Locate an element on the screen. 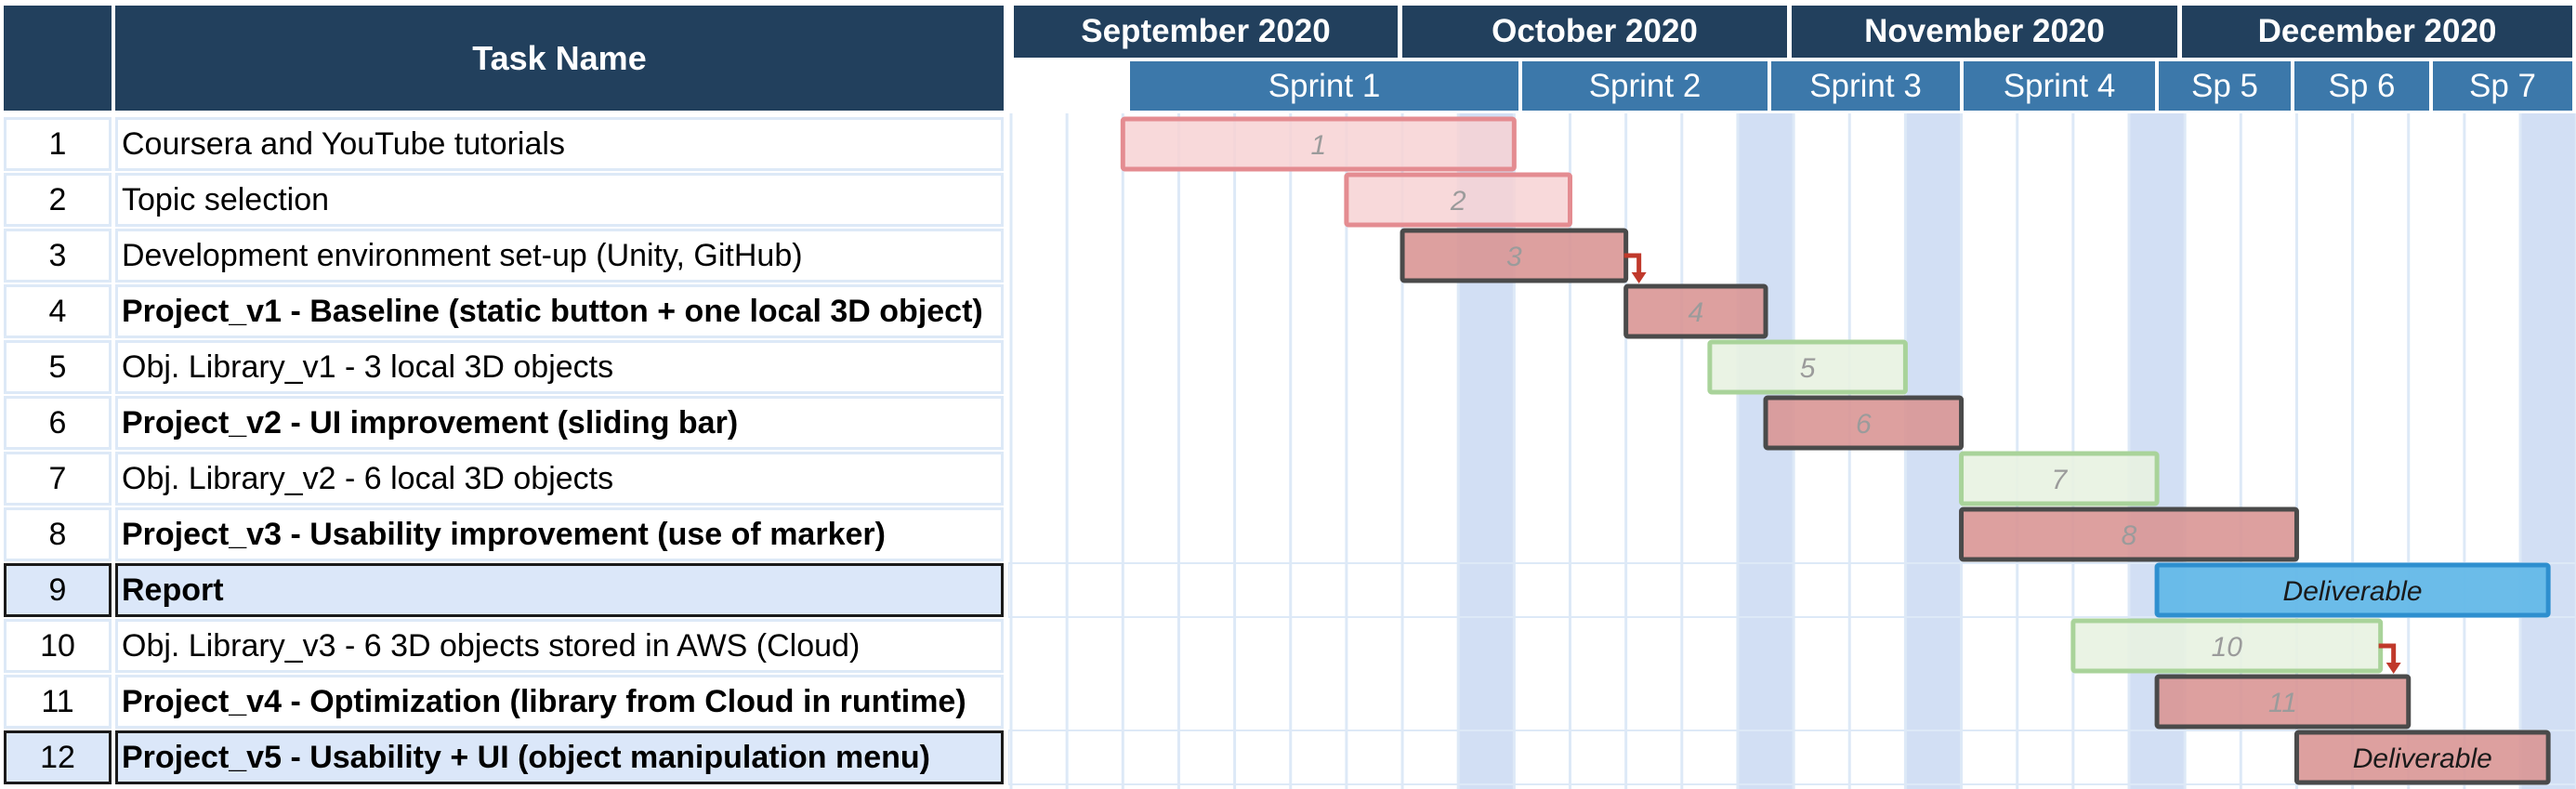 This screenshot has height=789, width=2576. task-name-header: Task Name is located at coordinates (559, 59).